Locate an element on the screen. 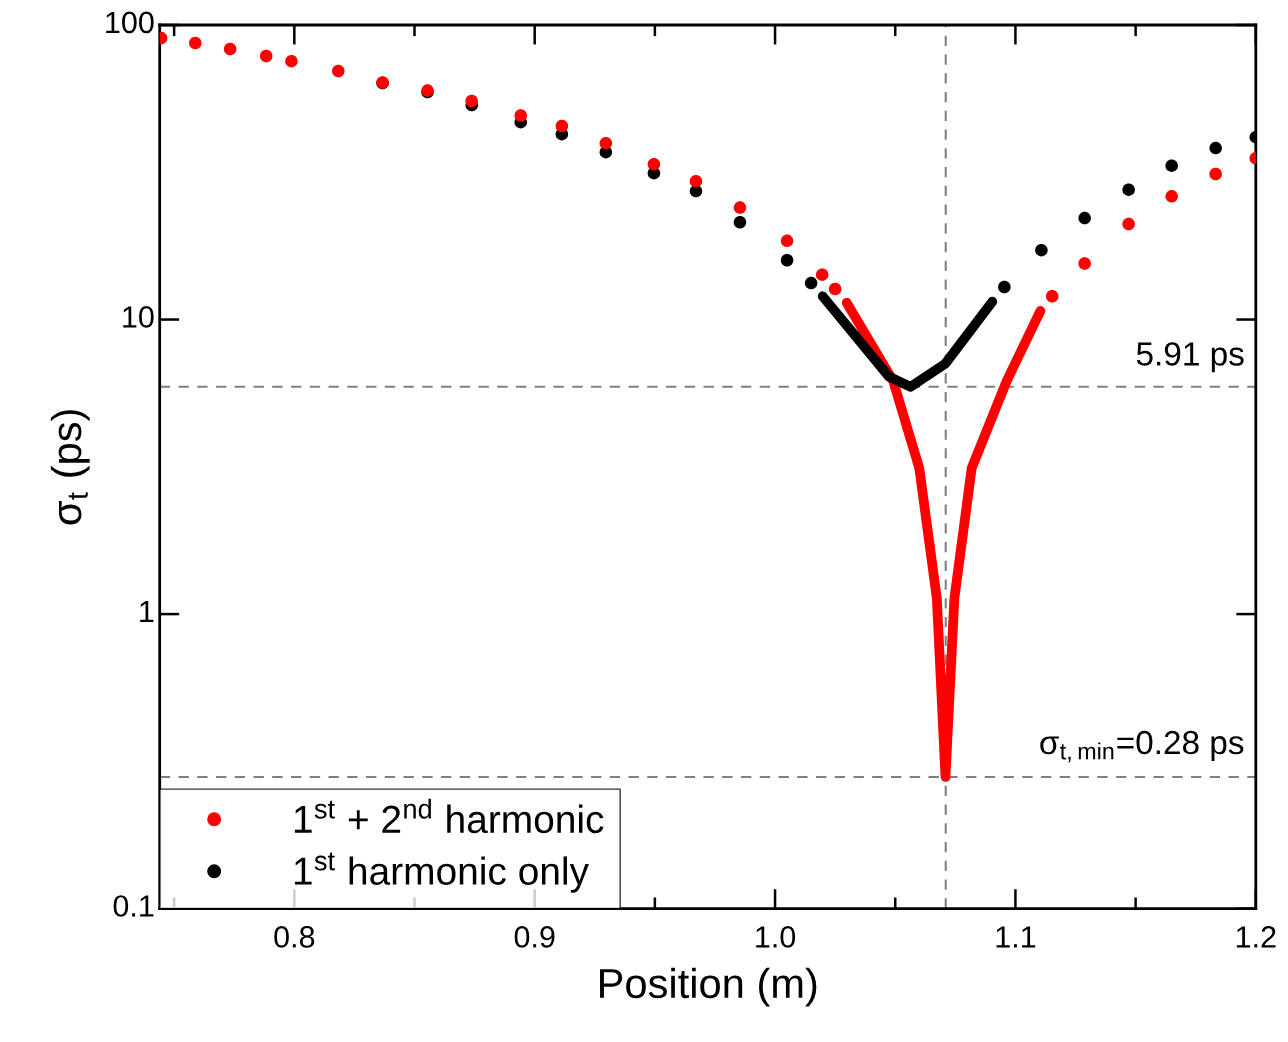 This screenshot has height=1042, width=1288. ref-line-label: 5.91 ps is located at coordinates (1190, 357).